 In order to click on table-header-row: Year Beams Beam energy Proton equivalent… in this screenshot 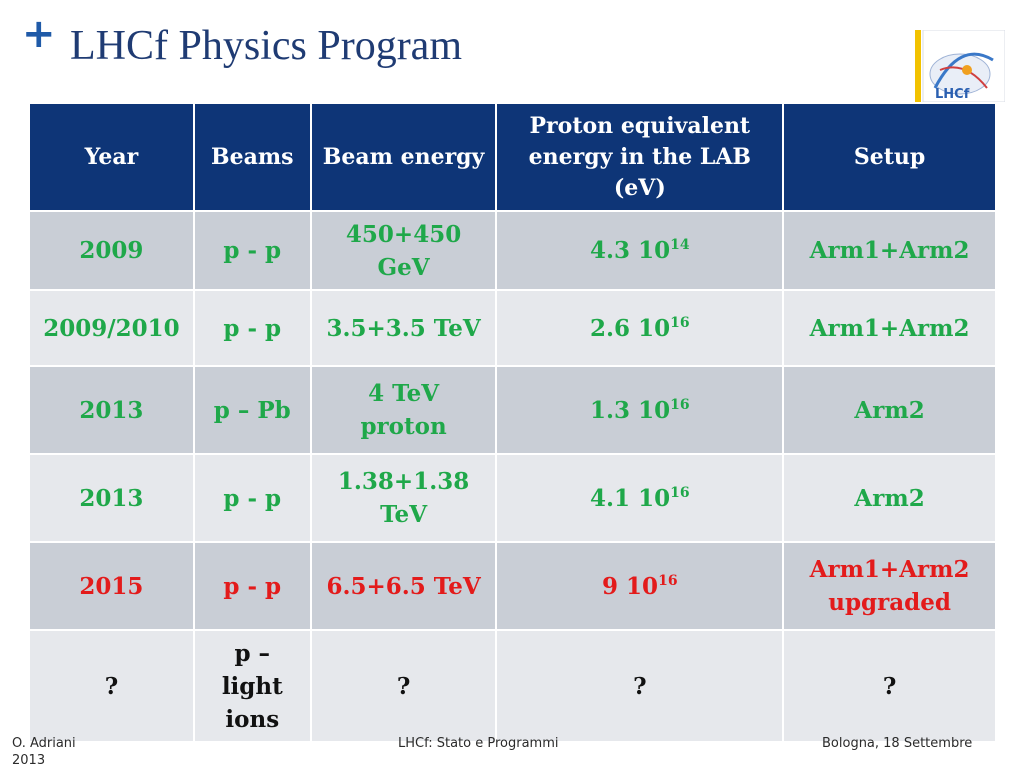, I will do `click(512, 157)`.